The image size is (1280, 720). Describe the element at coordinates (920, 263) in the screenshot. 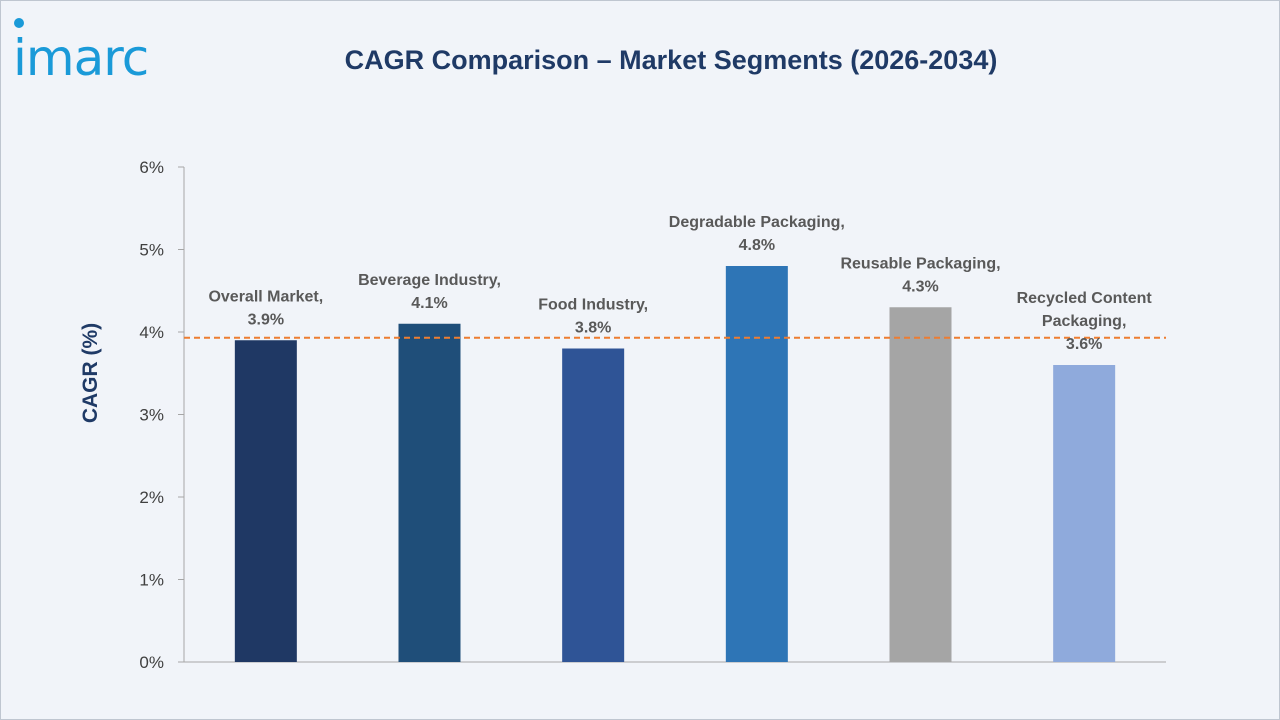

I see `data-label-line: Reusable Packaging,` at that location.